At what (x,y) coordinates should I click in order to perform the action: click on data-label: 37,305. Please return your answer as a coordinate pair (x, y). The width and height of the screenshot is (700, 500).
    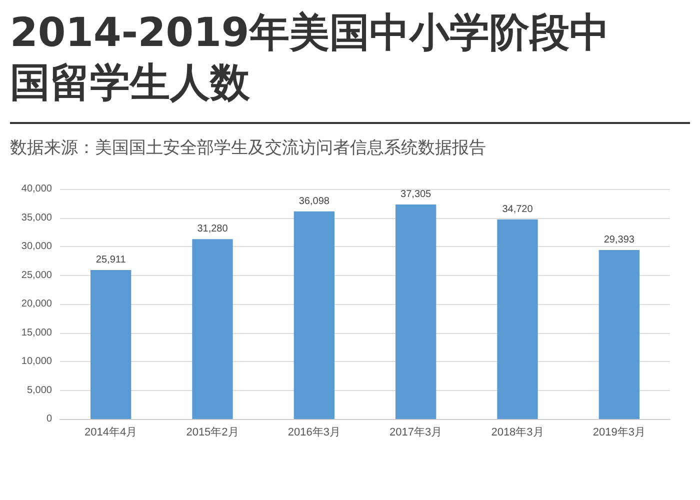
    Looking at the image, I should click on (416, 194).